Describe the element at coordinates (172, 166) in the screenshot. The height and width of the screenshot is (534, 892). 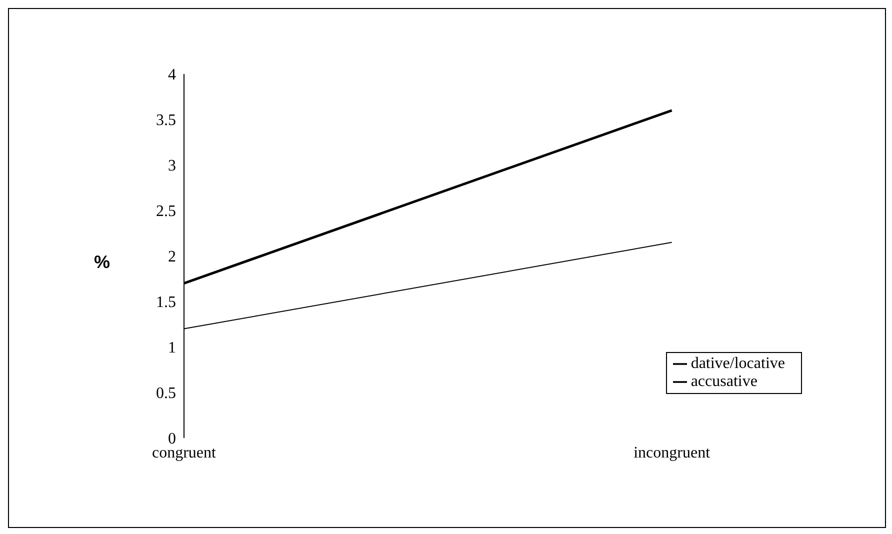
I see `y-tick-label: 3` at that location.